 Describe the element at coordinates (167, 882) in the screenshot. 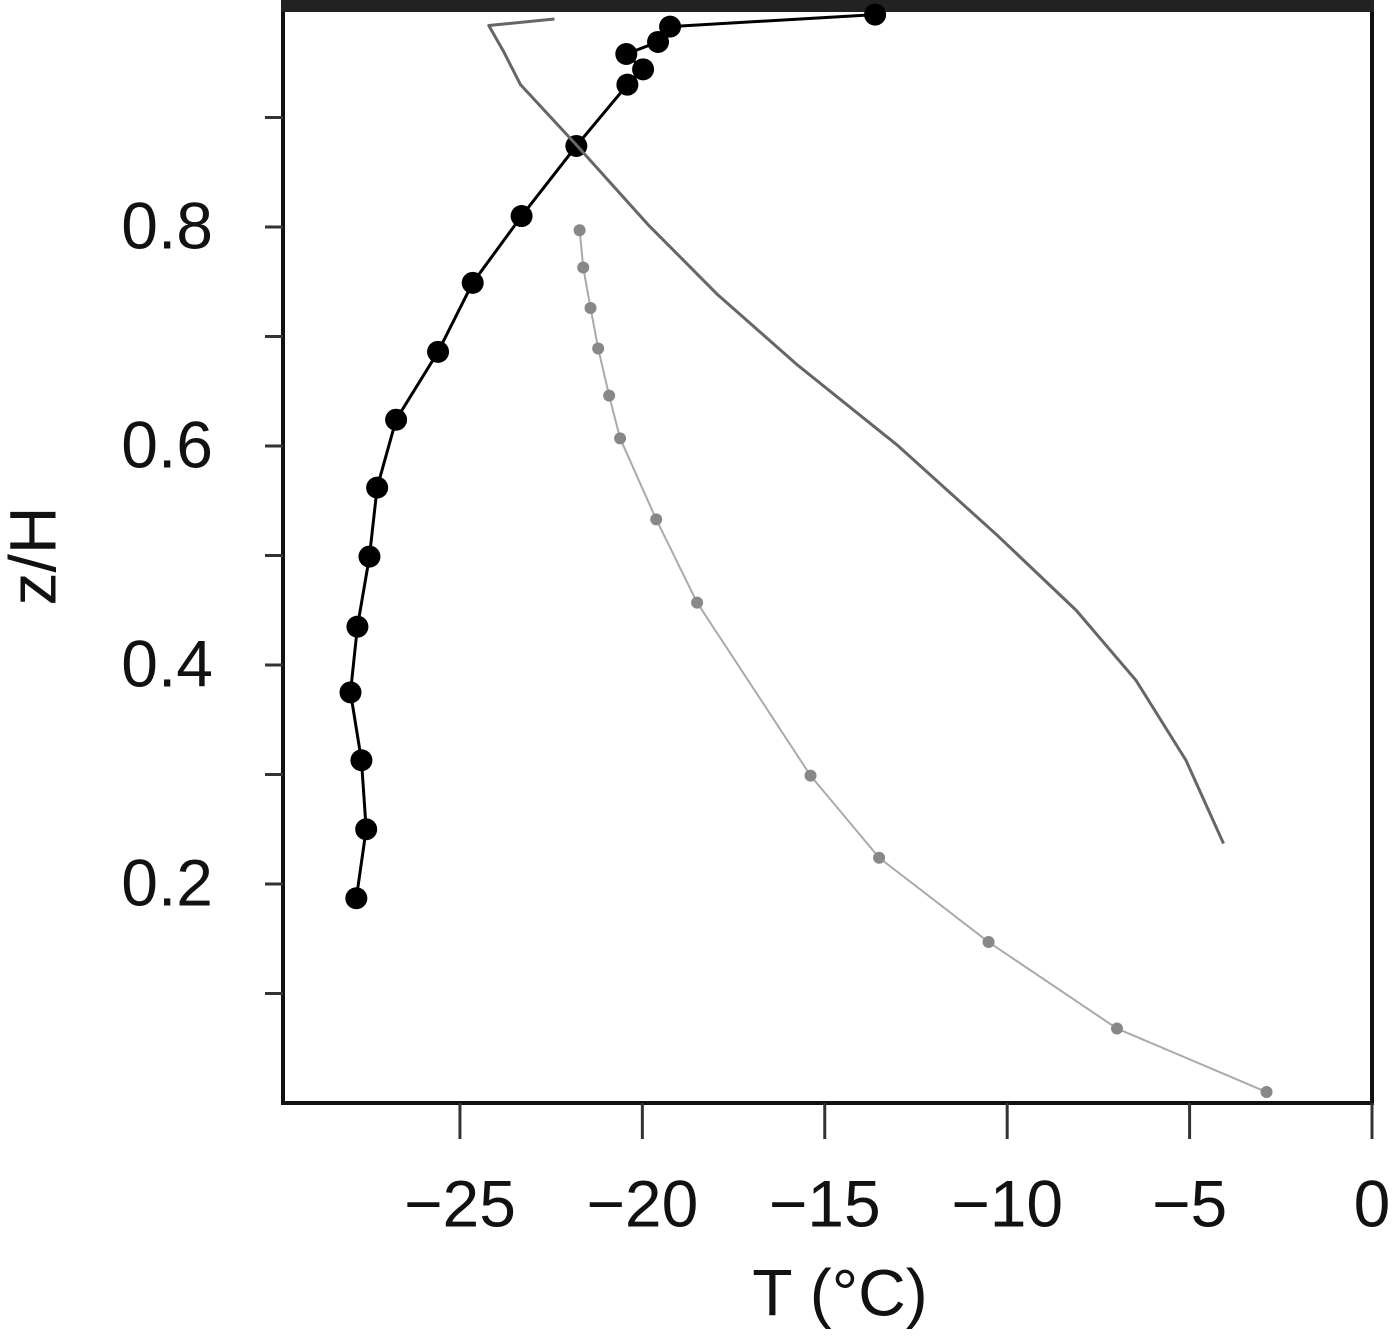

I see `y-tick-label: 0.2` at that location.